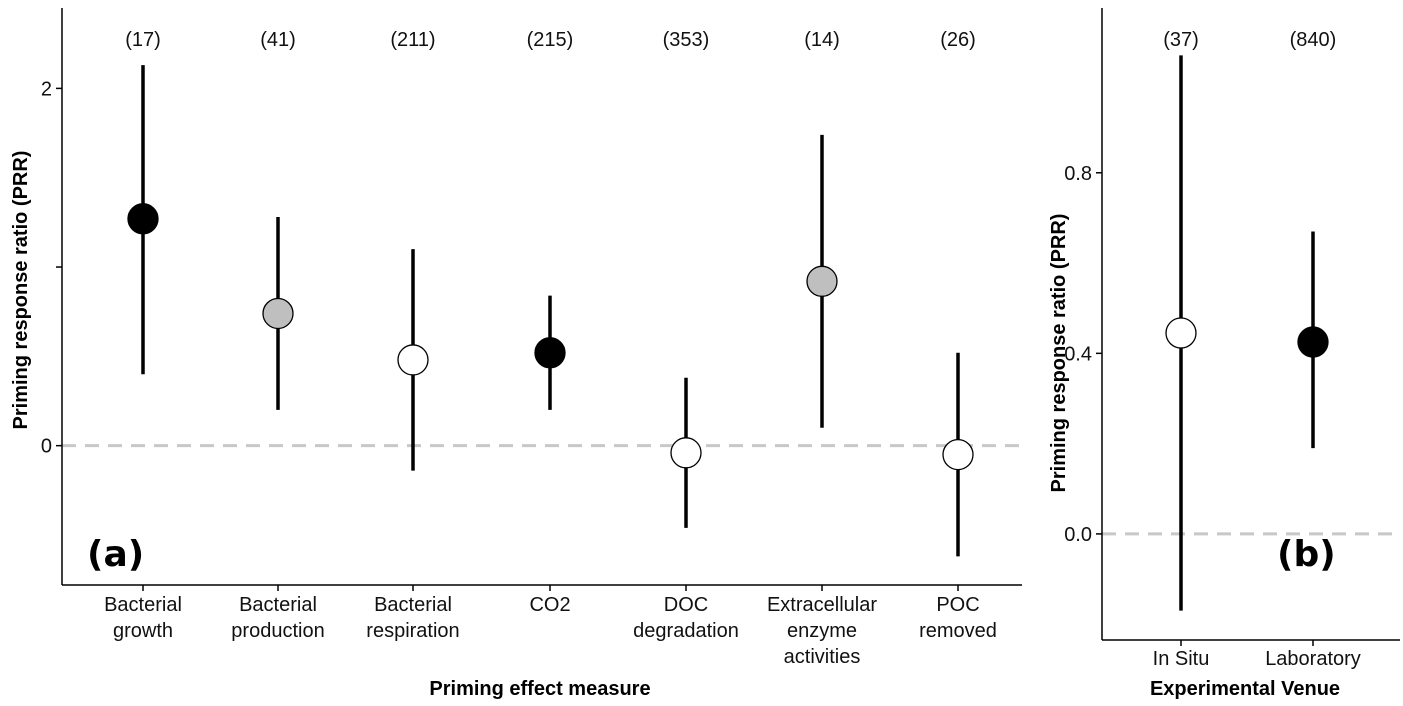  Describe the element at coordinates (51, 268) in the screenshot. I see `y-ticks: 02` at that location.